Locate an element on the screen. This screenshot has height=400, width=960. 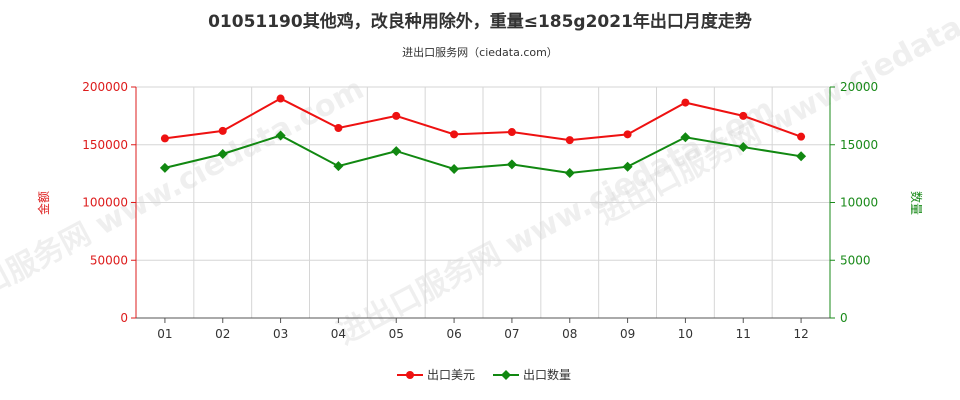
y-right-tick-label-4: 20000 is located at coordinates (859, 87).